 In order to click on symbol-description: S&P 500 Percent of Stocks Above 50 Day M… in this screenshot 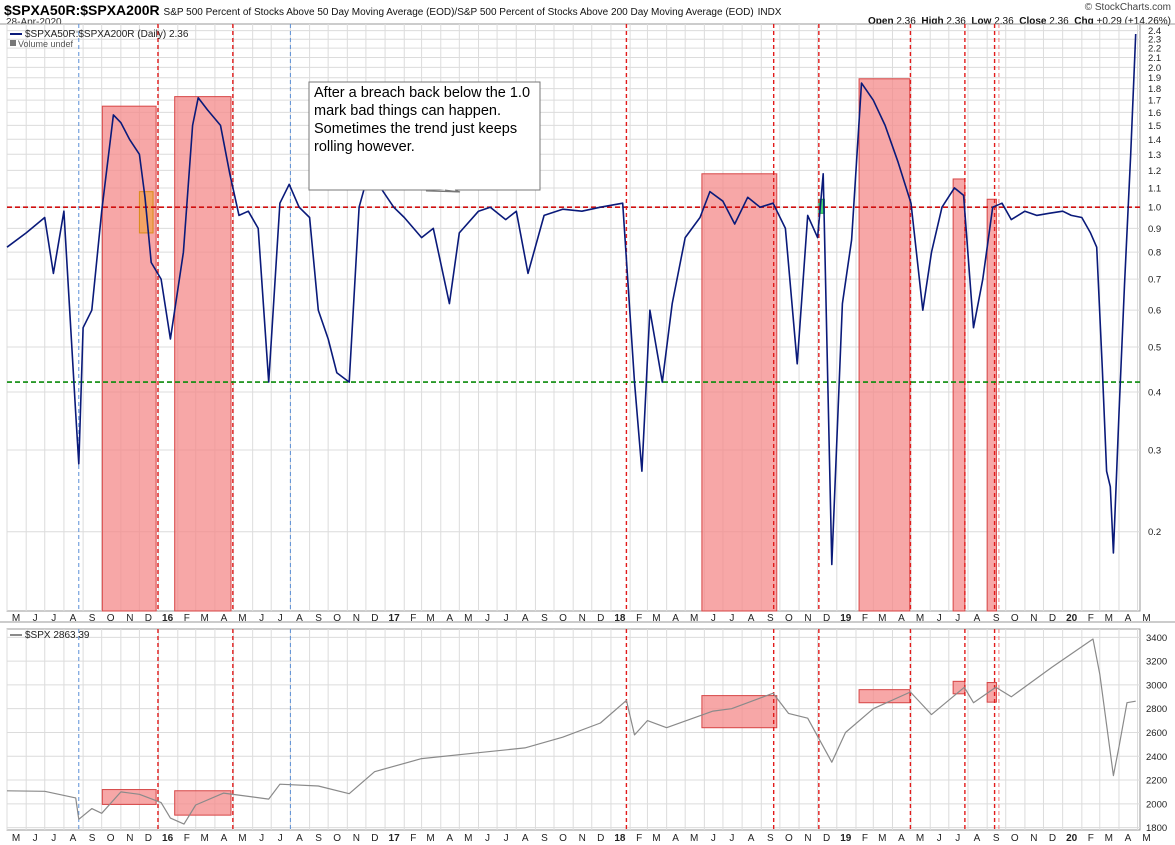, I will do `click(458, 12)`.